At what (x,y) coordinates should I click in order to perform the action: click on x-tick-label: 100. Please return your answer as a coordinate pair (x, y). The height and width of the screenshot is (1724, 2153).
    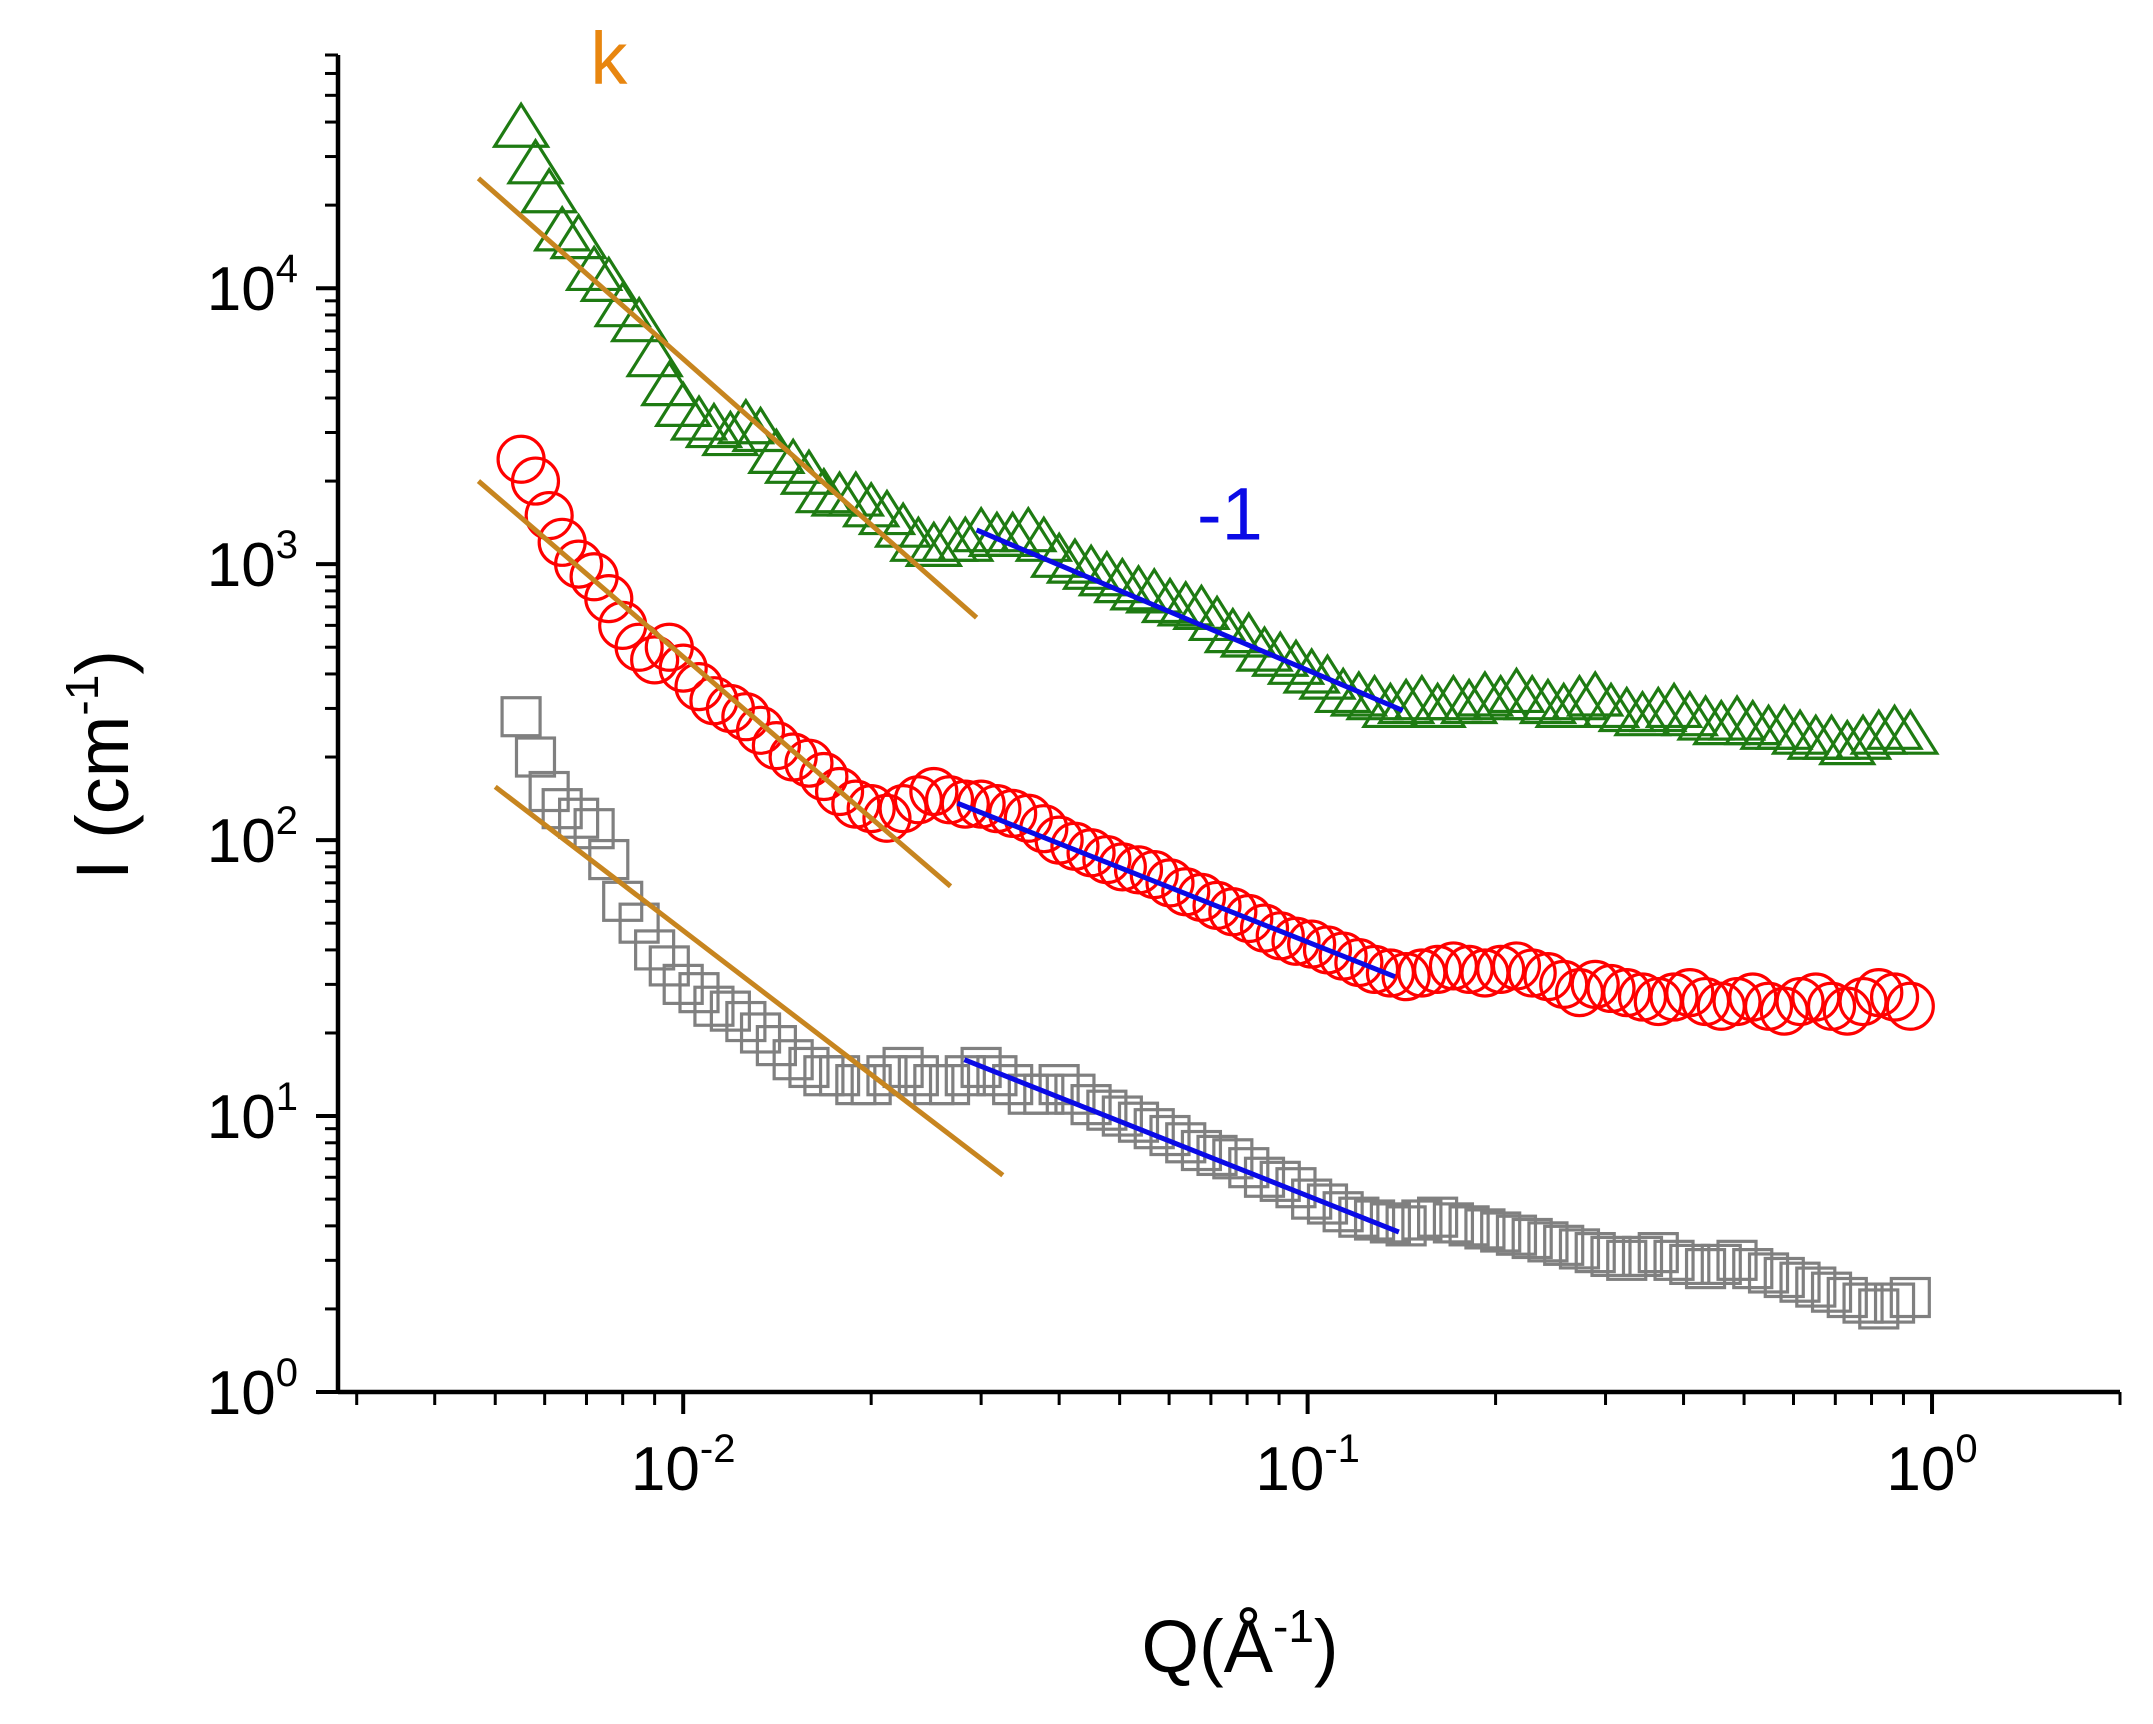
    Looking at the image, I should click on (1931, 1465).